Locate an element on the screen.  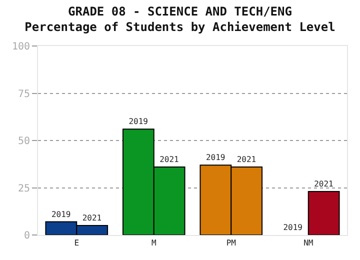
y-tick-label: 25 is located at coordinates (24, 188).